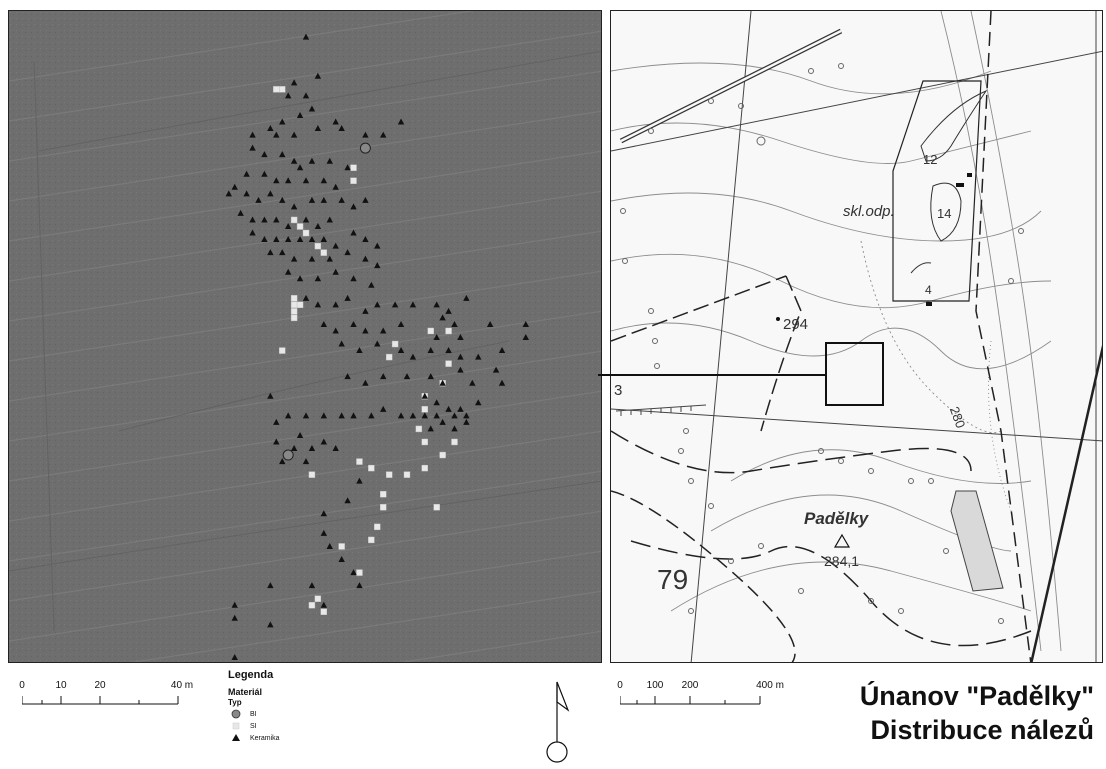 Image resolution: width=1106 pixels, height=769 pixels. I want to click on legend-heading: Materiál, so click(245, 692).